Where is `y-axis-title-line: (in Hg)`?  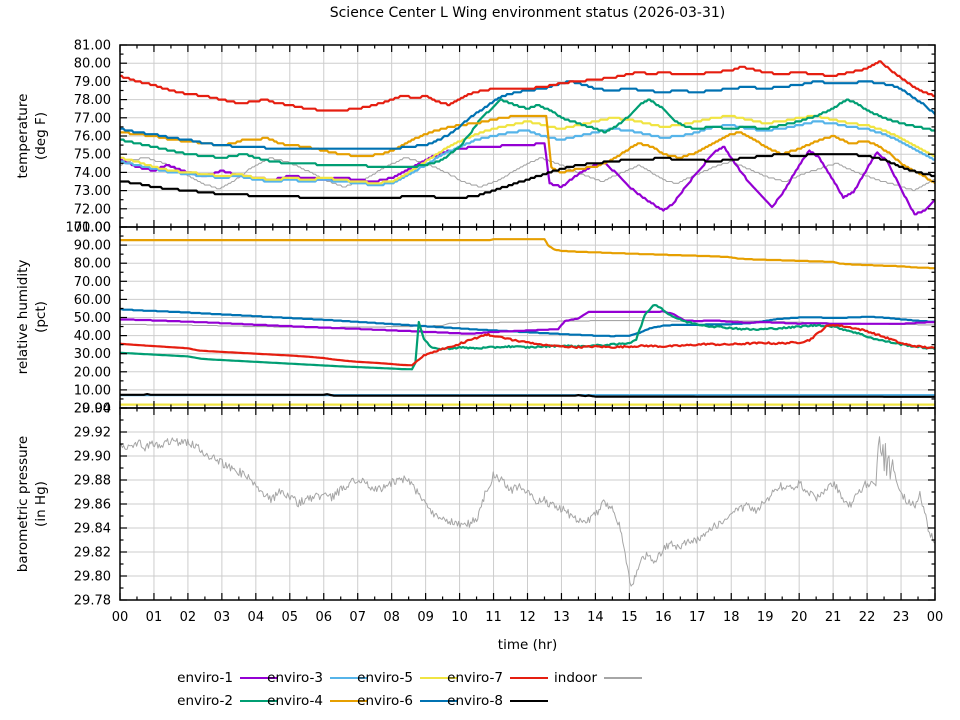
y-axis-title-line: (in Hg) is located at coordinates (41, 504).